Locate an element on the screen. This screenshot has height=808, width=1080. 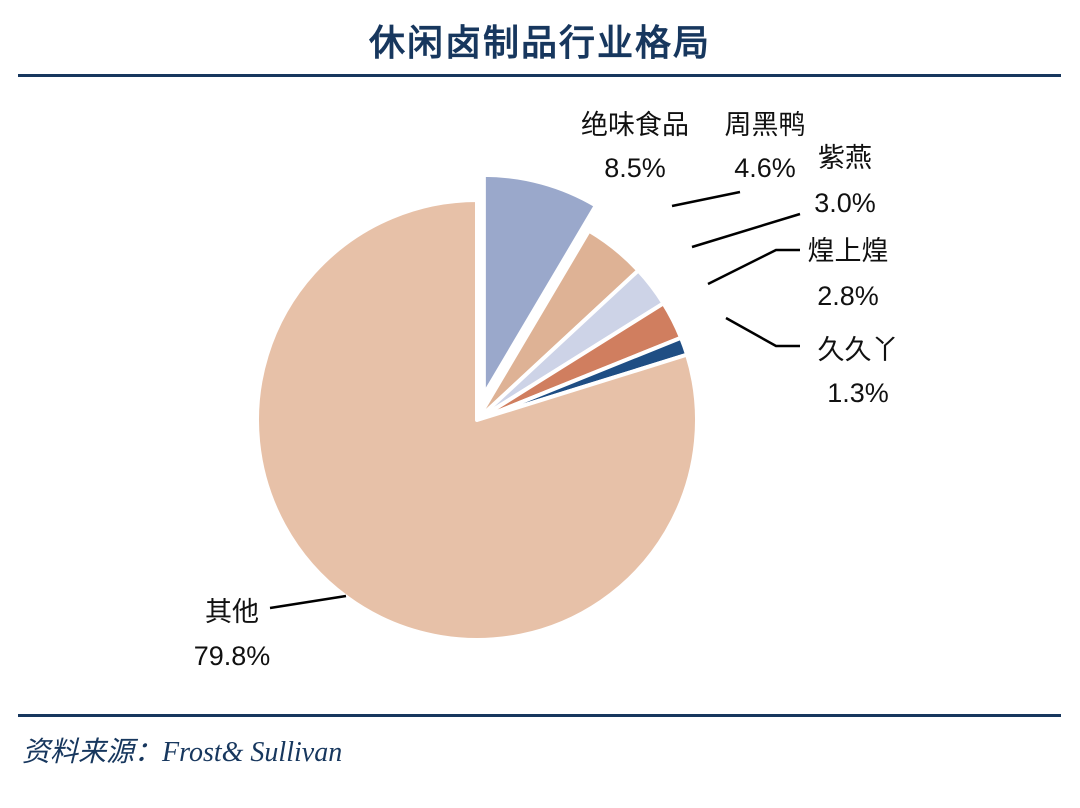
slice-label-6: 其他 is located at coordinates (232, 612).